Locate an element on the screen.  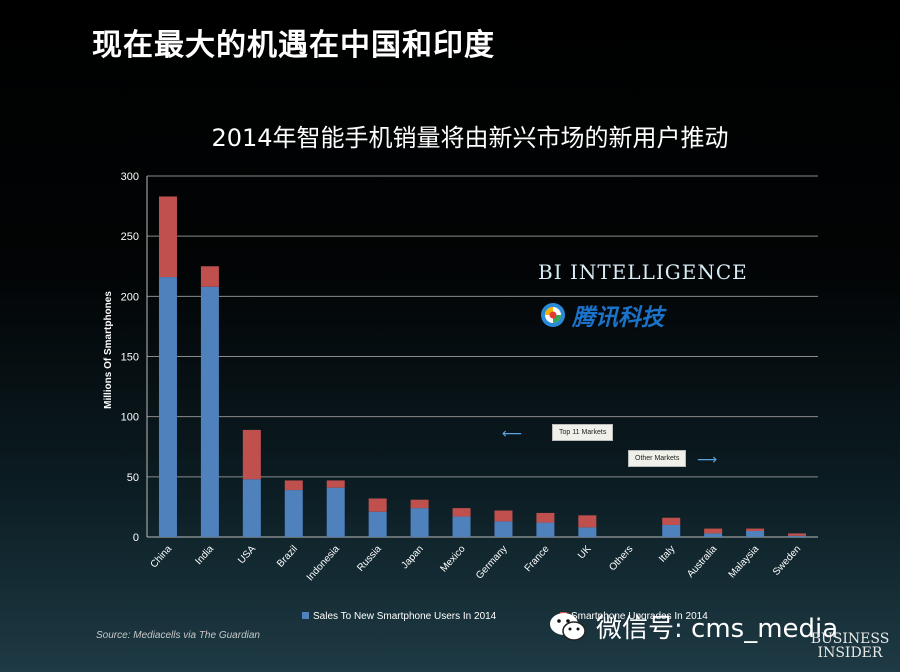
top-markets-label: Top 11 Markets is located at coordinates (583, 432).